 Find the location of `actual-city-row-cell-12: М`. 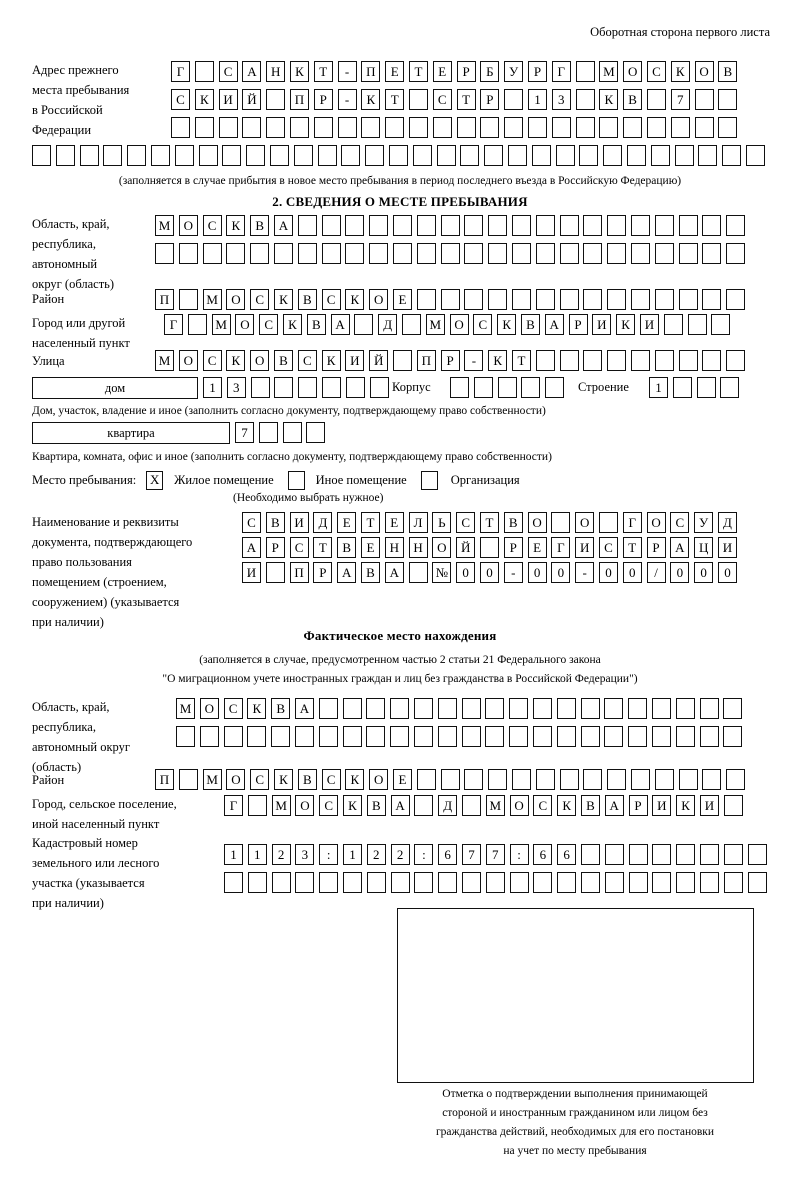

actual-city-row-cell-12: М is located at coordinates (495, 805).